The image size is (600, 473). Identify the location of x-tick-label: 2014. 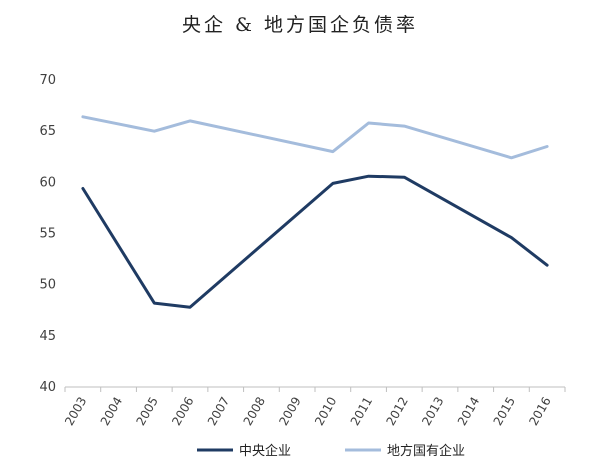
(468, 411).